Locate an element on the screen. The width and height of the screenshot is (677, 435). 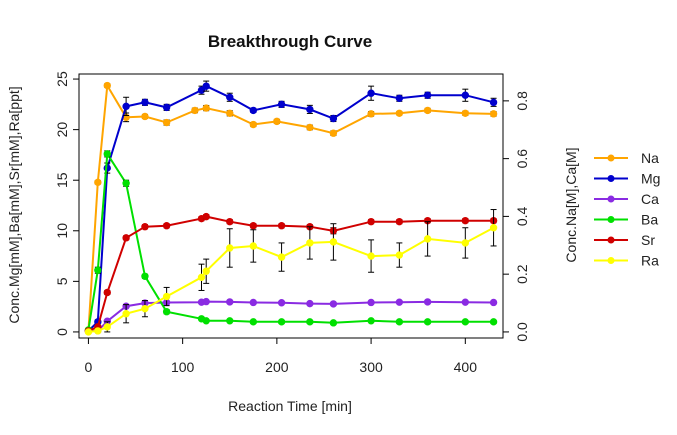
legend-label: Ba is located at coordinates (649, 220).